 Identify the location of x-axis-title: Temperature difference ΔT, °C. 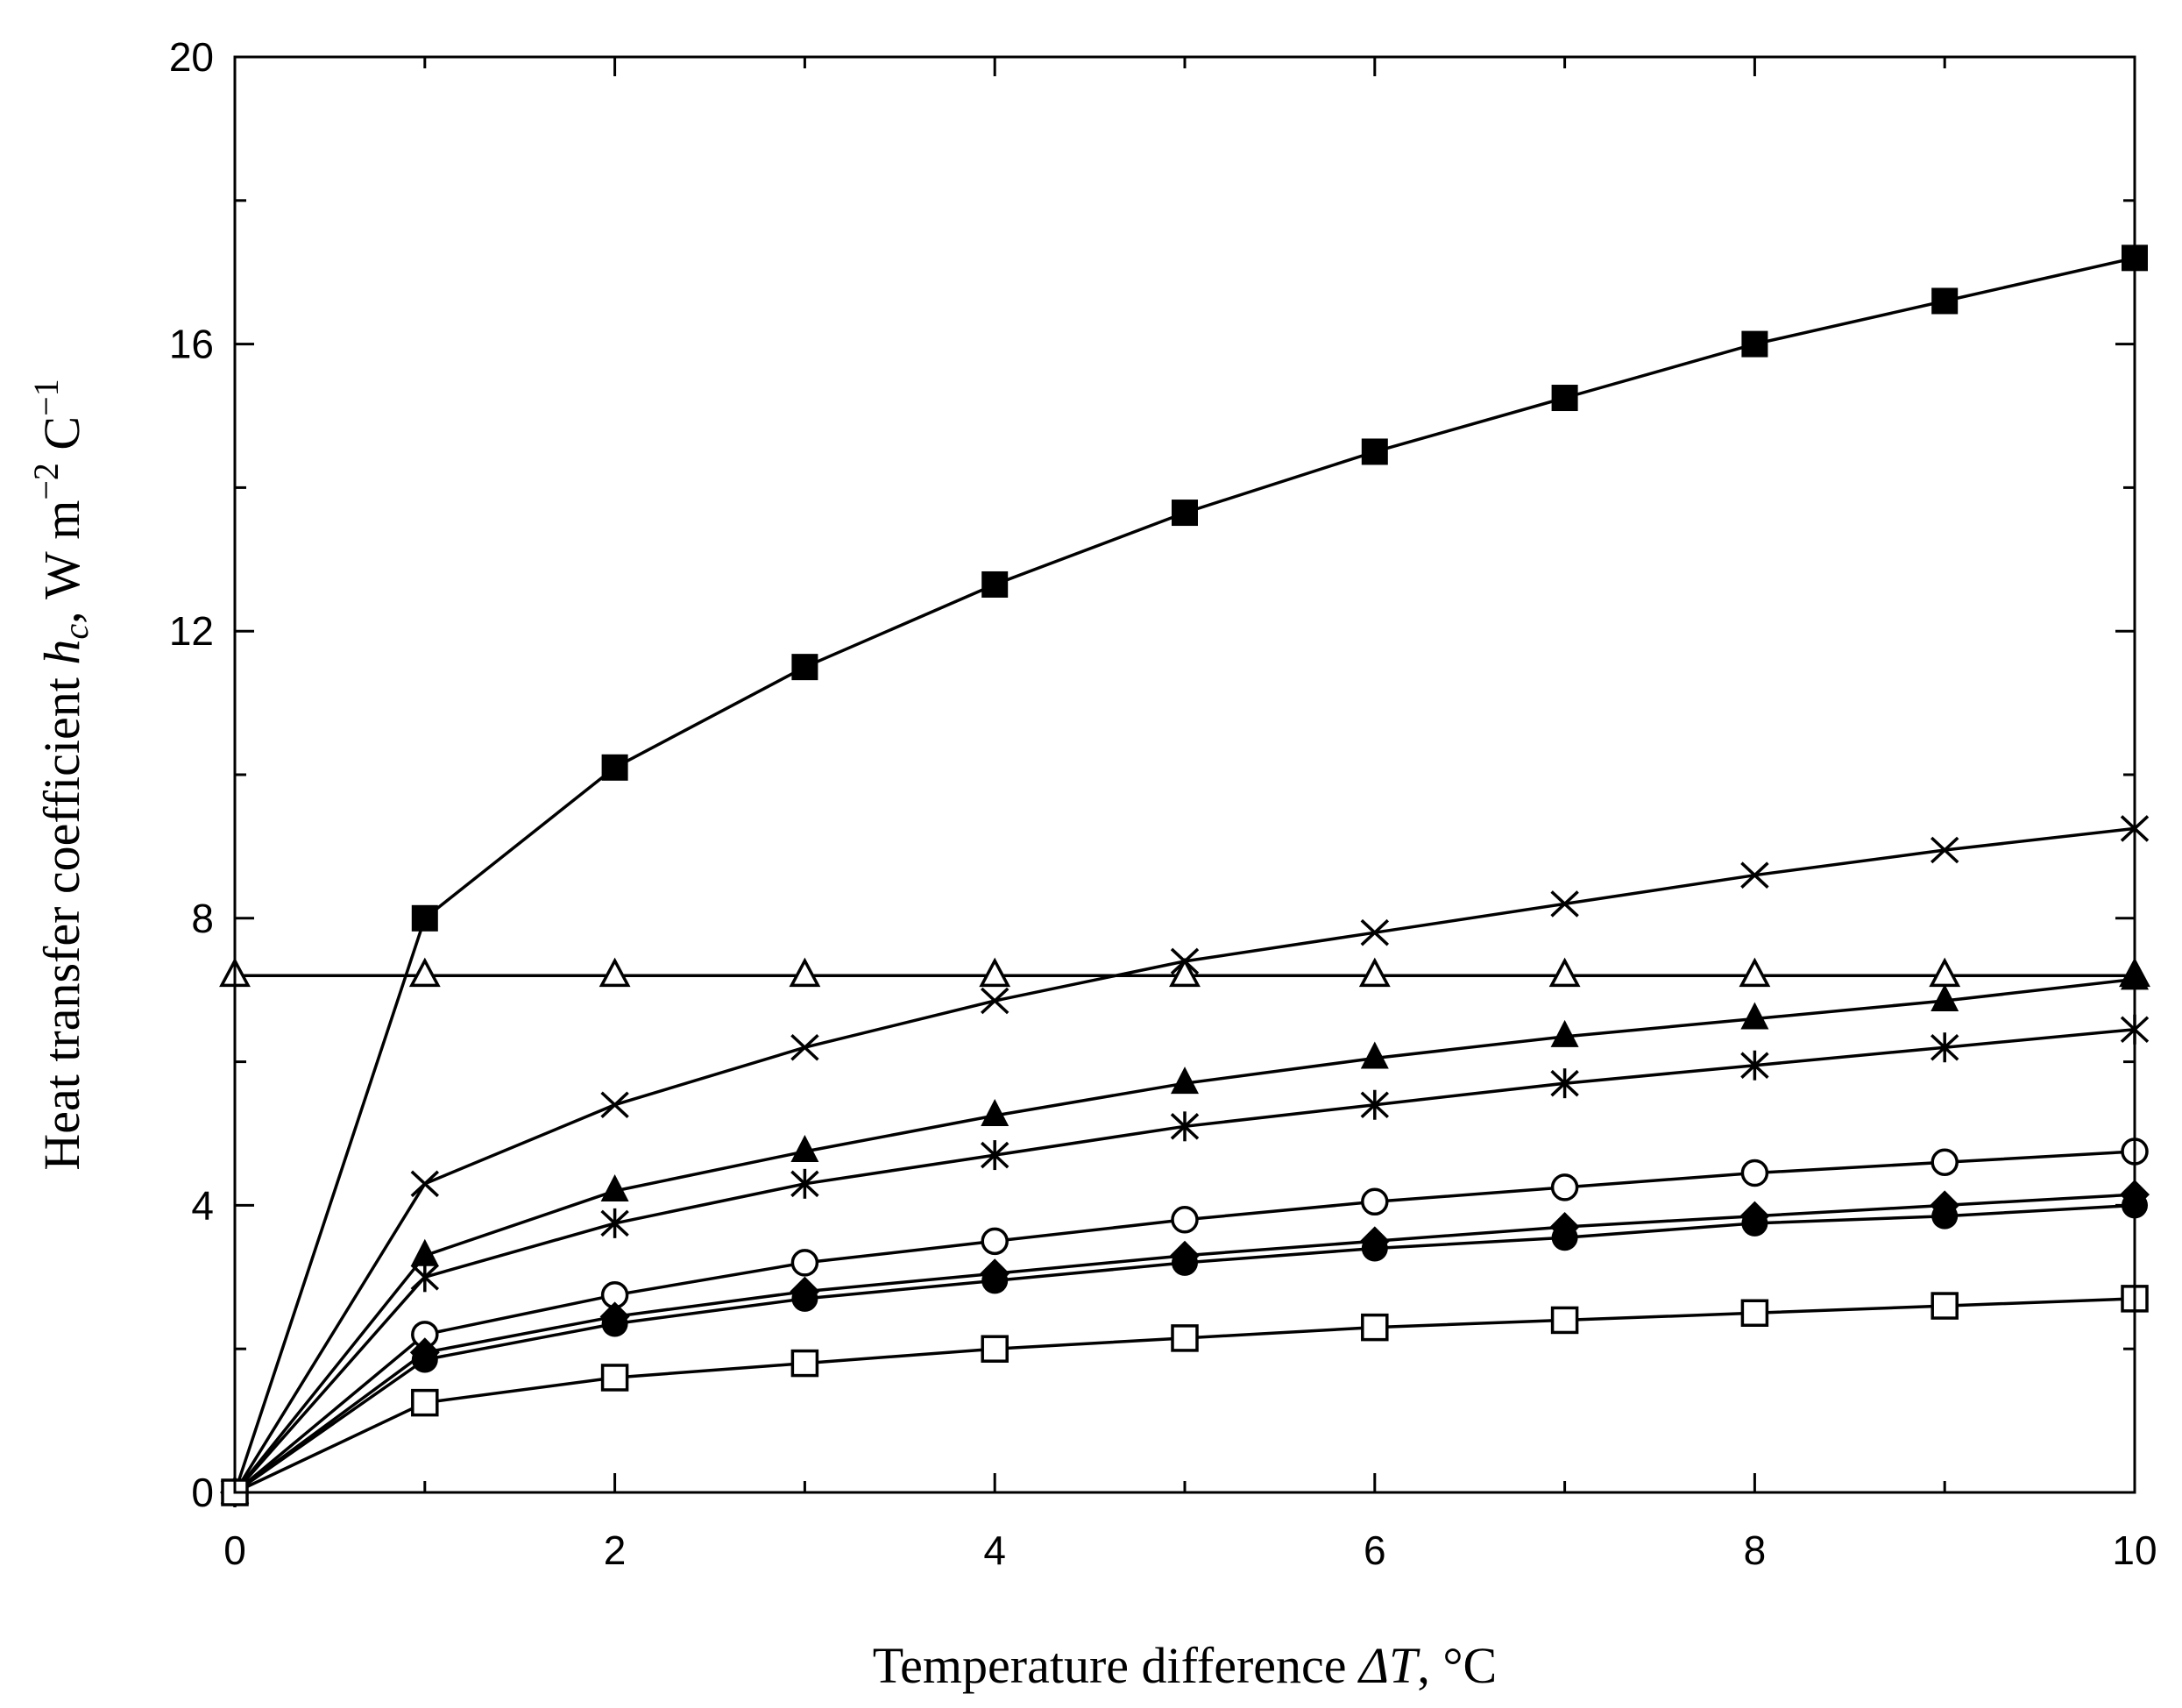
(1185, 1665).